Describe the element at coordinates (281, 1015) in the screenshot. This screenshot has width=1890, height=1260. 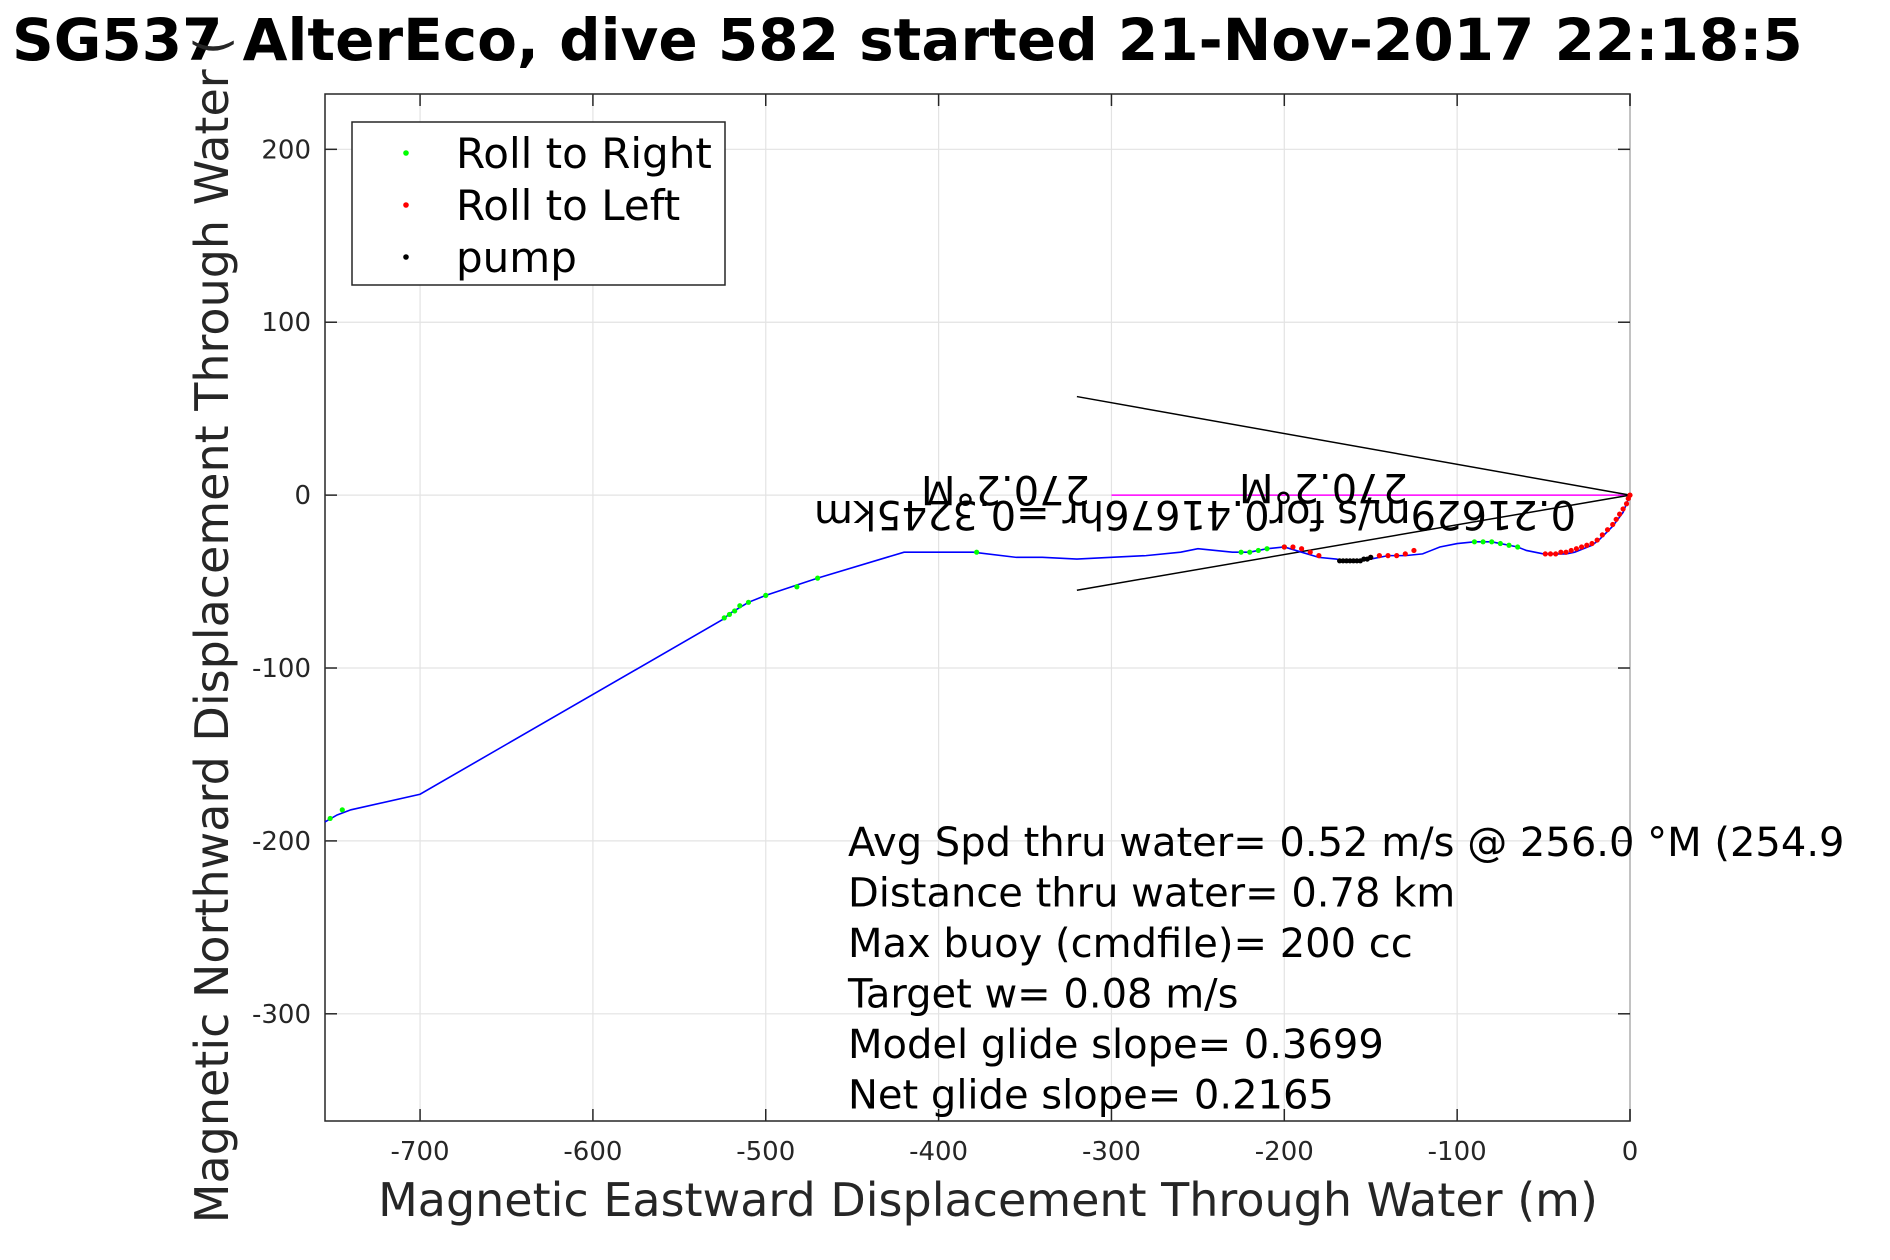
I see `y-tick-label: -300` at that location.